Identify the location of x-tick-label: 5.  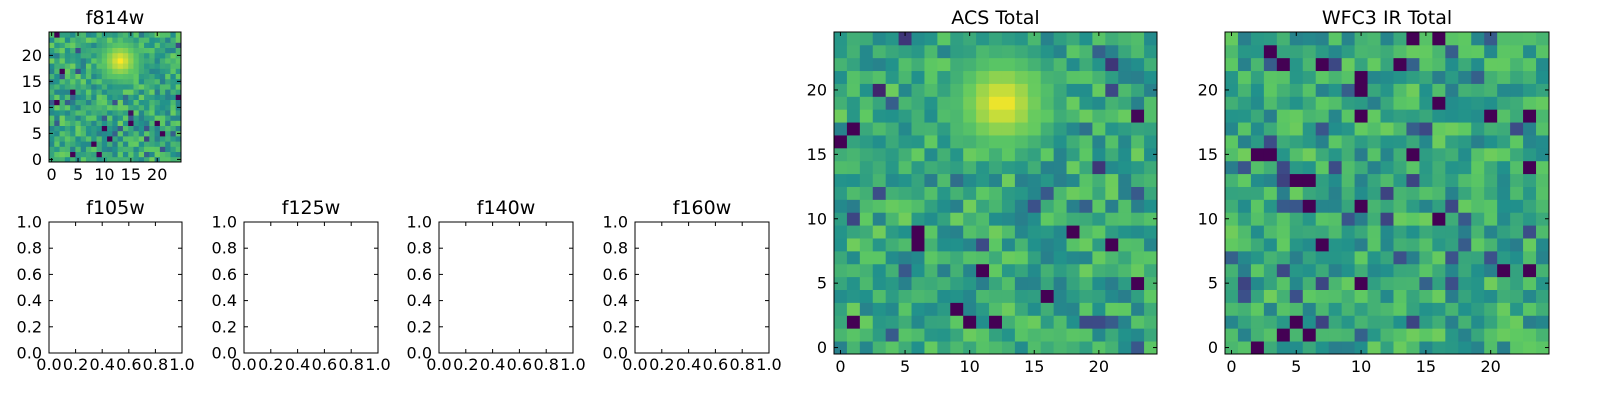
(78, 174).